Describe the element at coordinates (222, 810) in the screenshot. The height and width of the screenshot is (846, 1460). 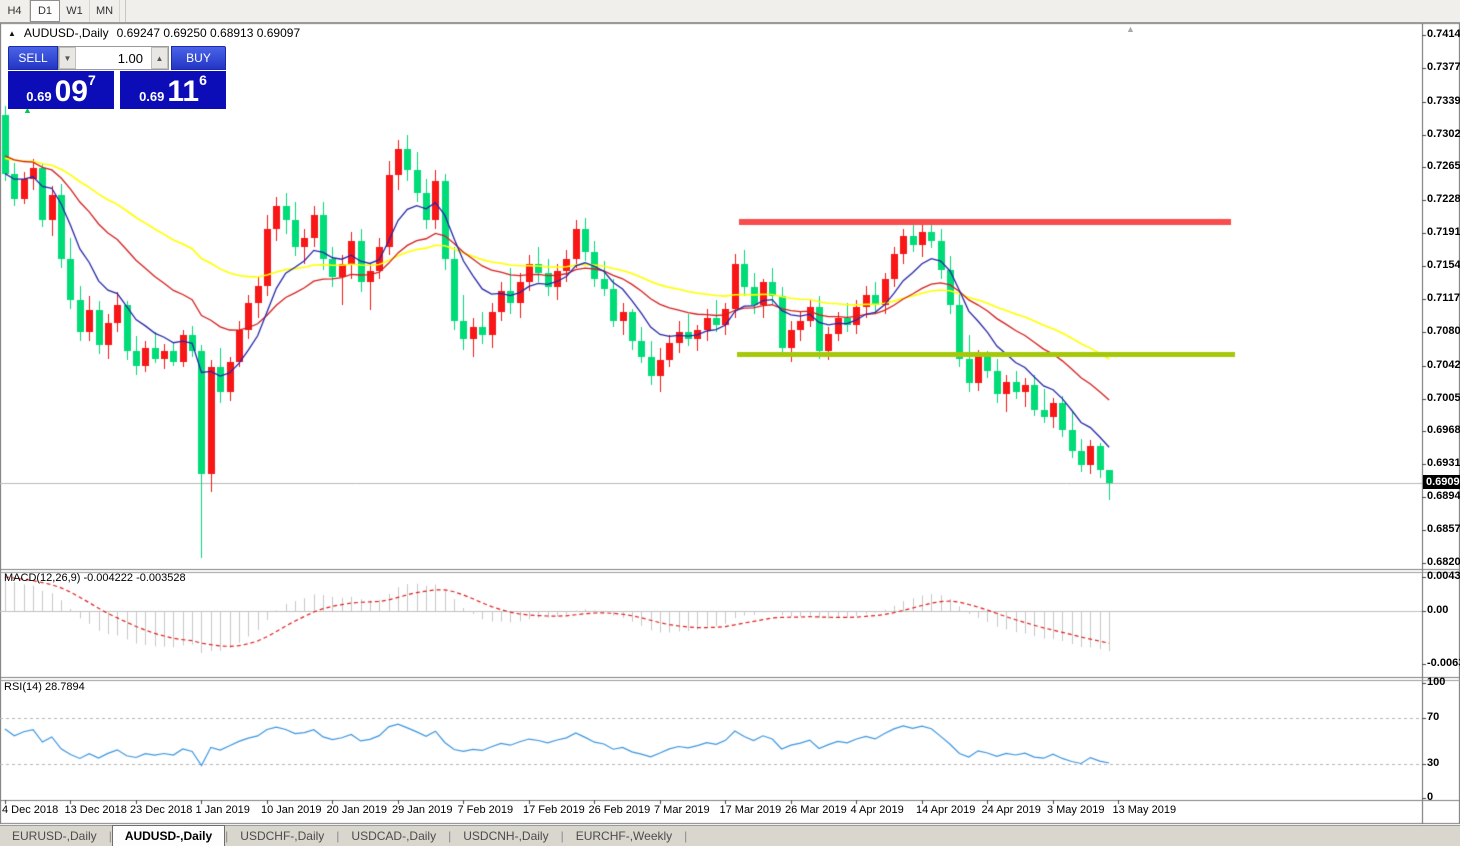
I see `date-tick-label: 1 Jan 2019` at that location.